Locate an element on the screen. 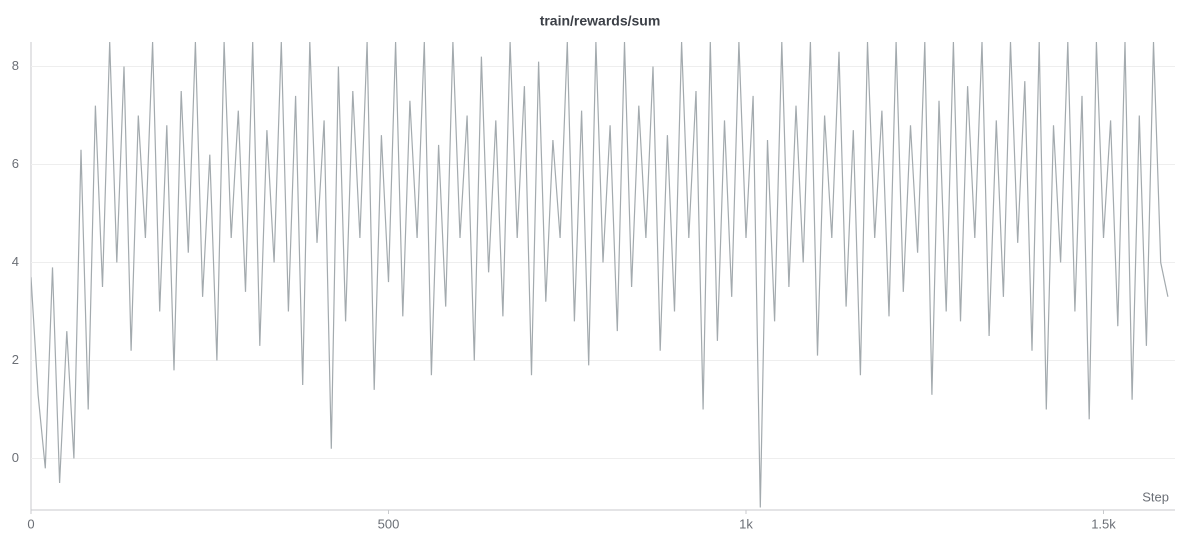 The height and width of the screenshot is (546, 1200). x-tick-label: 1.5k is located at coordinates (1103, 523).